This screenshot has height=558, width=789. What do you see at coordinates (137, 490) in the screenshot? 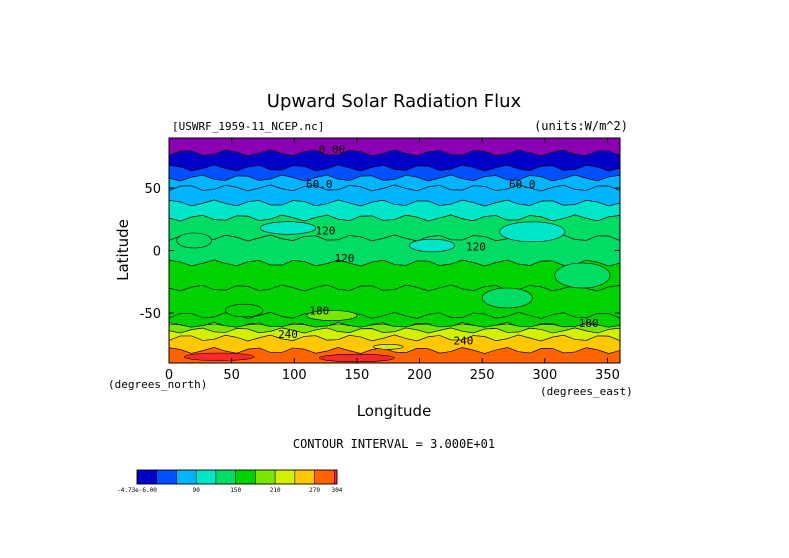
I see `colorbar-tick-label: -4.73e-6.00` at bounding box center [137, 490].